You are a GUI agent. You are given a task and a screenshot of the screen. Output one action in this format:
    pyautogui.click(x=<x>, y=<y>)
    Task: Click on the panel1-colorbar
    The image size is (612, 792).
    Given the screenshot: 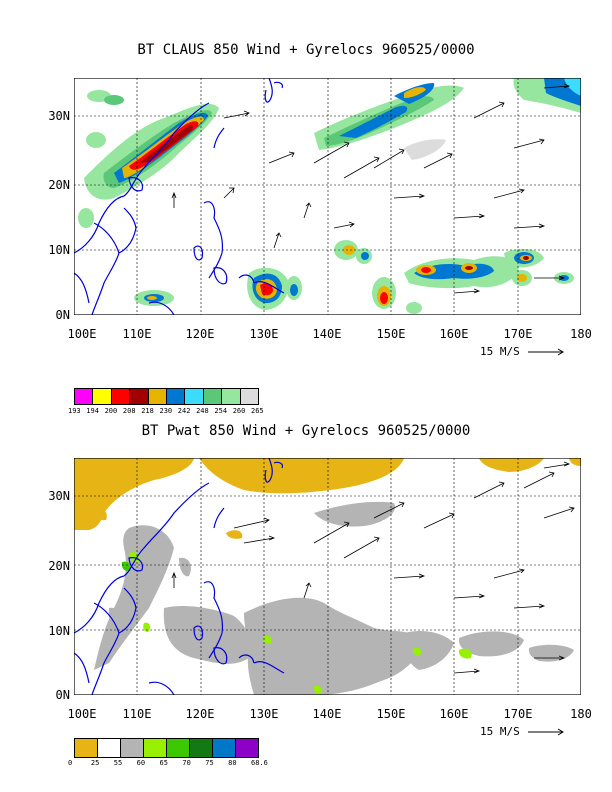 What is the action you would take?
    pyautogui.click(x=166, y=396)
    